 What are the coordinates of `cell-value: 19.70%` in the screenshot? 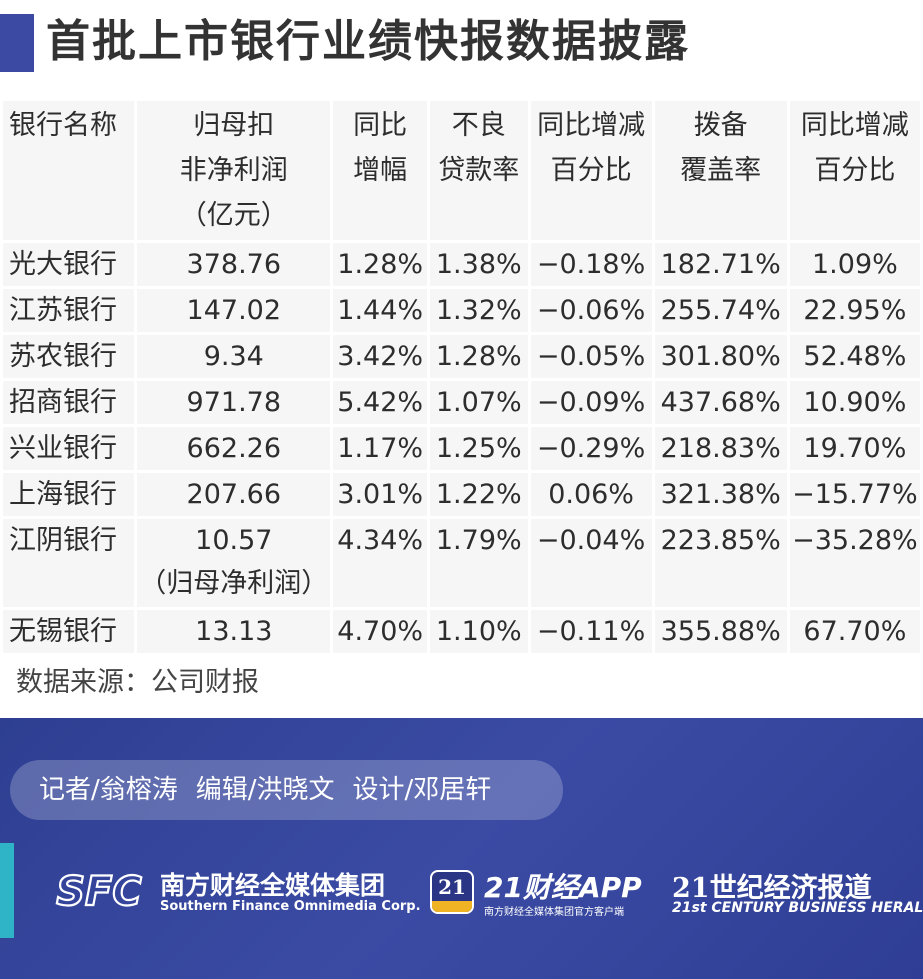 It's located at (855, 448).